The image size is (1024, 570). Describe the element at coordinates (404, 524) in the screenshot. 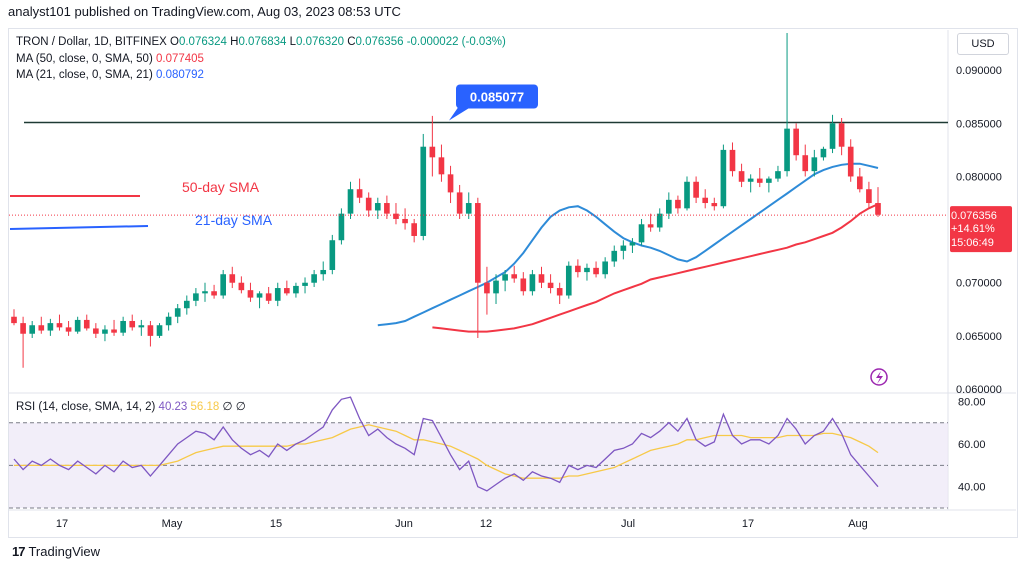

I see `time-tick-label: Jun` at that location.